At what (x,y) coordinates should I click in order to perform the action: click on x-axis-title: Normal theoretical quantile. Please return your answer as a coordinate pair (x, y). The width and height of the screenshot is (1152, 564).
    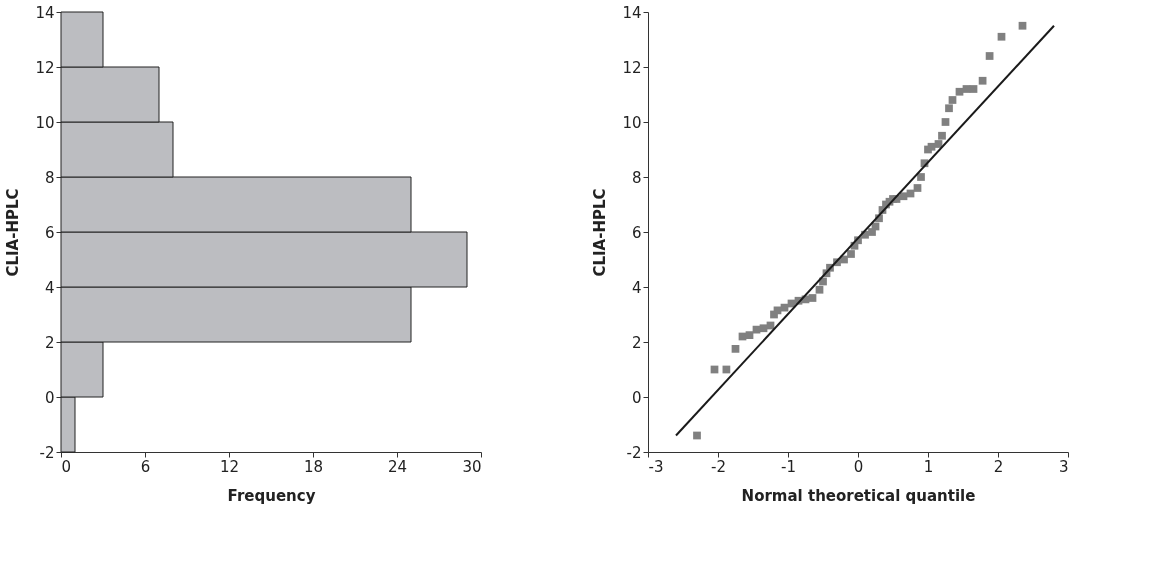
    Looking at the image, I should click on (858, 495).